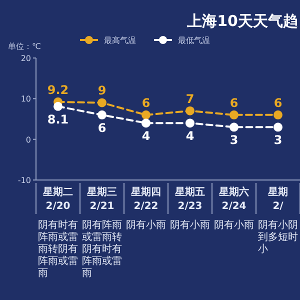 This screenshot has height=300, width=300. Describe the element at coordinates (25, 58) in the screenshot. I see `y-tick-label: 20` at that location.